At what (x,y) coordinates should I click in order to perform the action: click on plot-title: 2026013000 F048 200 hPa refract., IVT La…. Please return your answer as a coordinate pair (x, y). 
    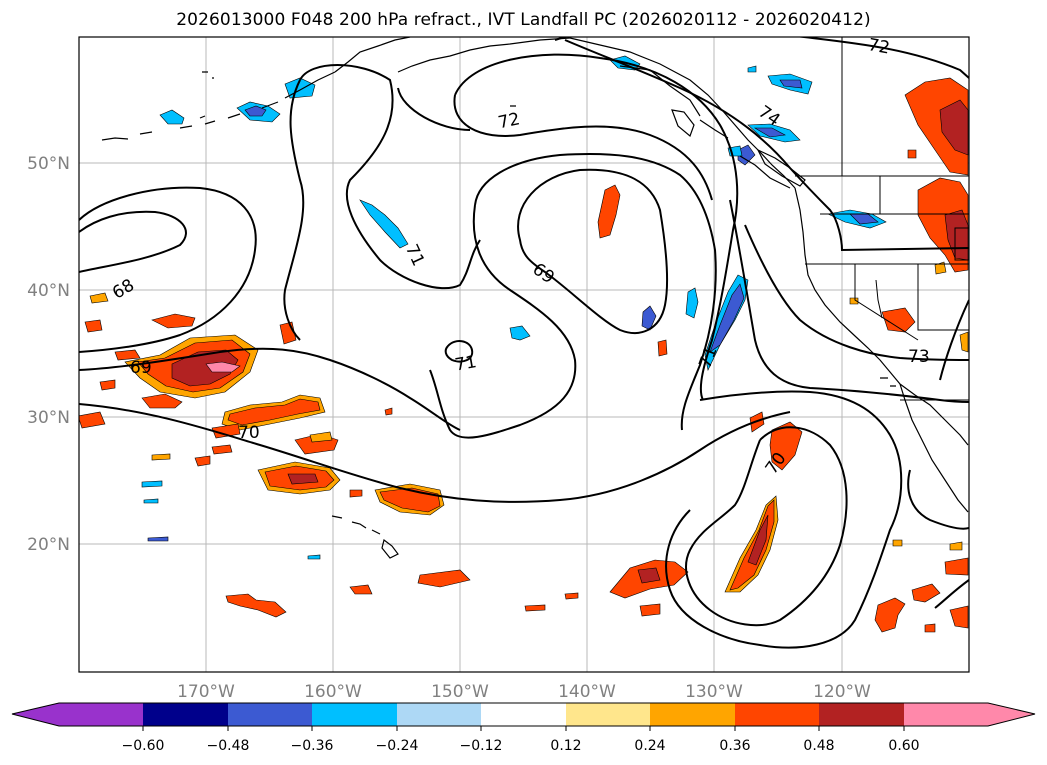
    Looking at the image, I should click on (523, 20).